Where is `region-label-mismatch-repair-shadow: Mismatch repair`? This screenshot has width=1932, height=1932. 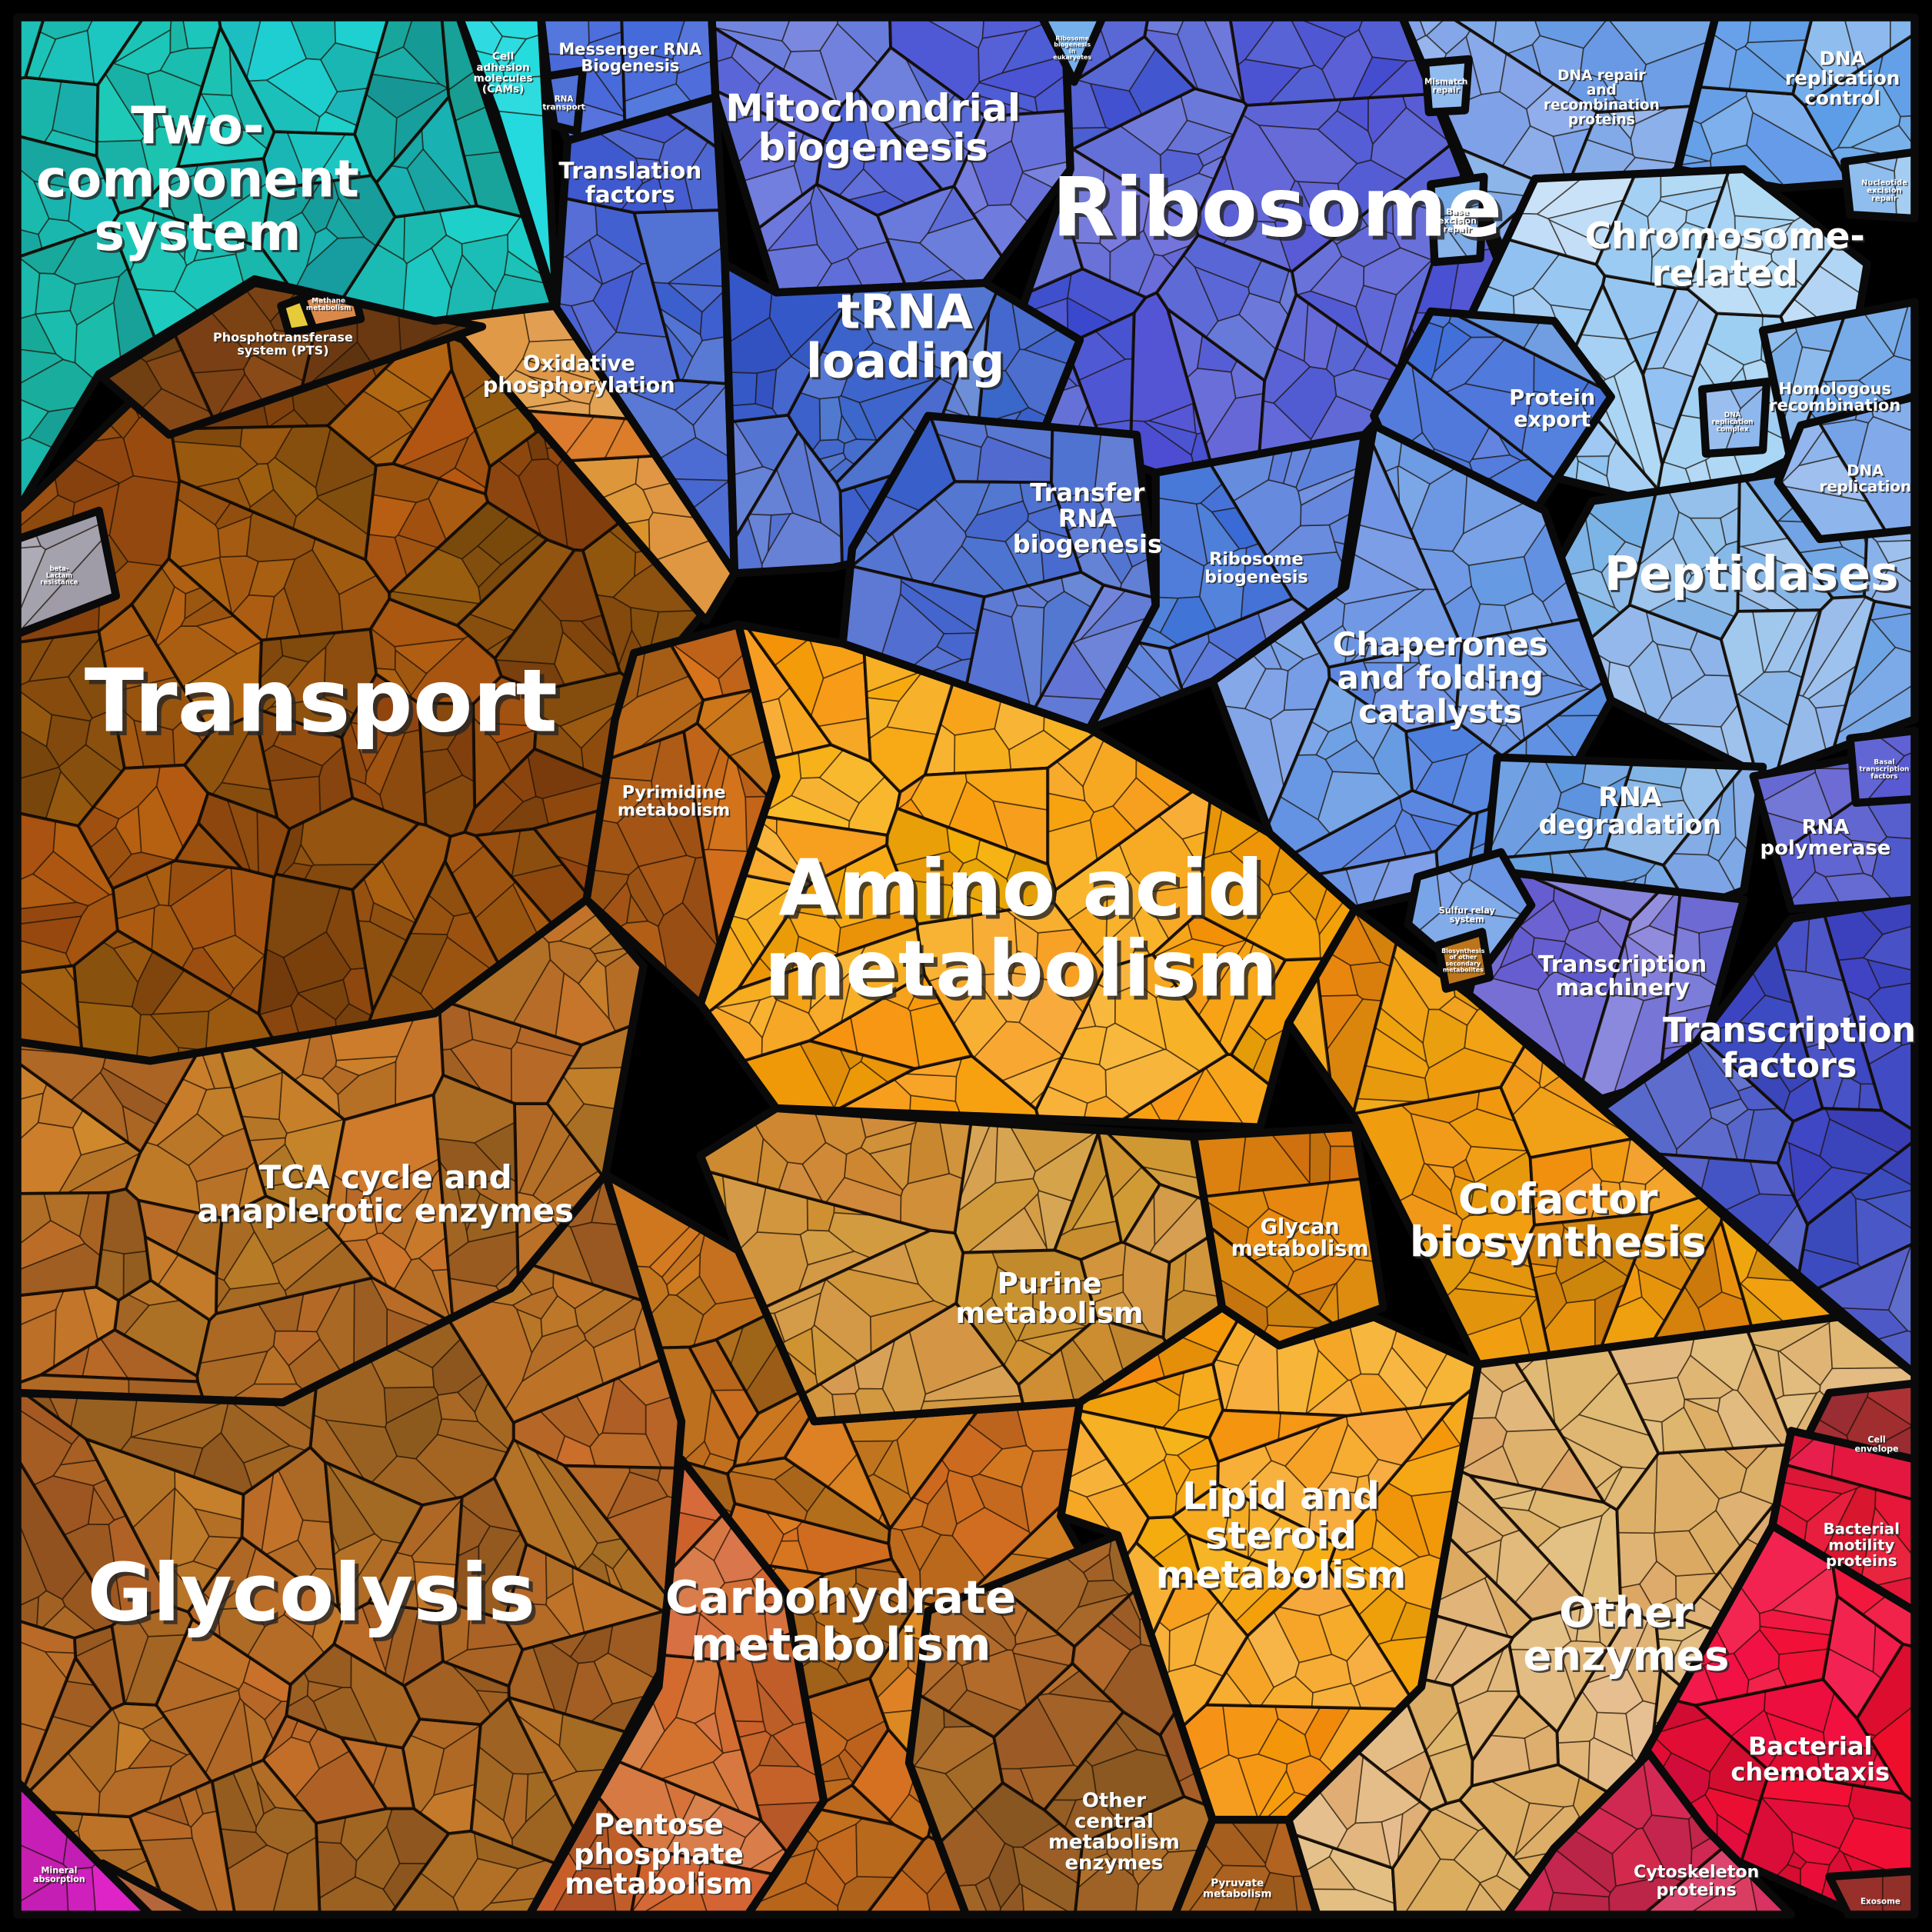
region-label-mismatch-repair-shadow: Mismatch repair is located at coordinates (1447, 87).